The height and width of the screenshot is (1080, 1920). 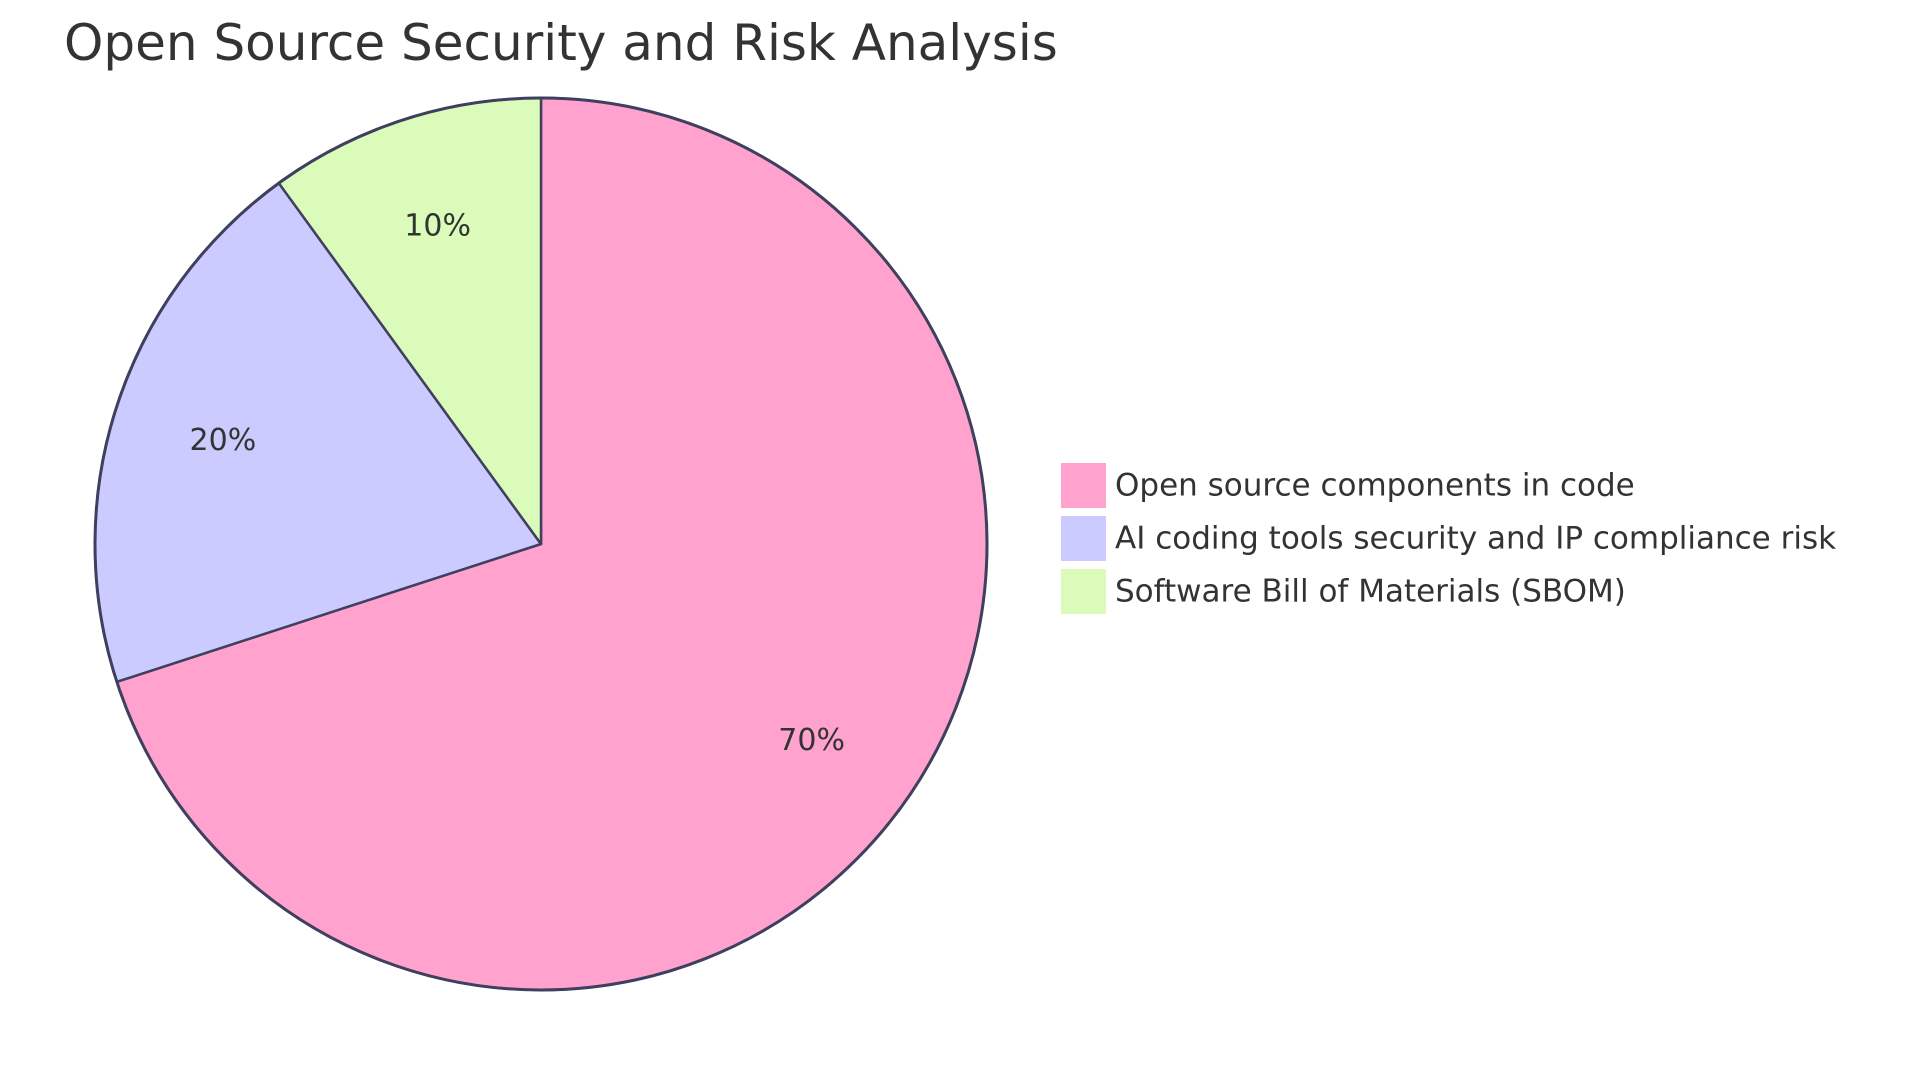 I want to click on slice-value-label: 10%, so click(x=437, y=225).